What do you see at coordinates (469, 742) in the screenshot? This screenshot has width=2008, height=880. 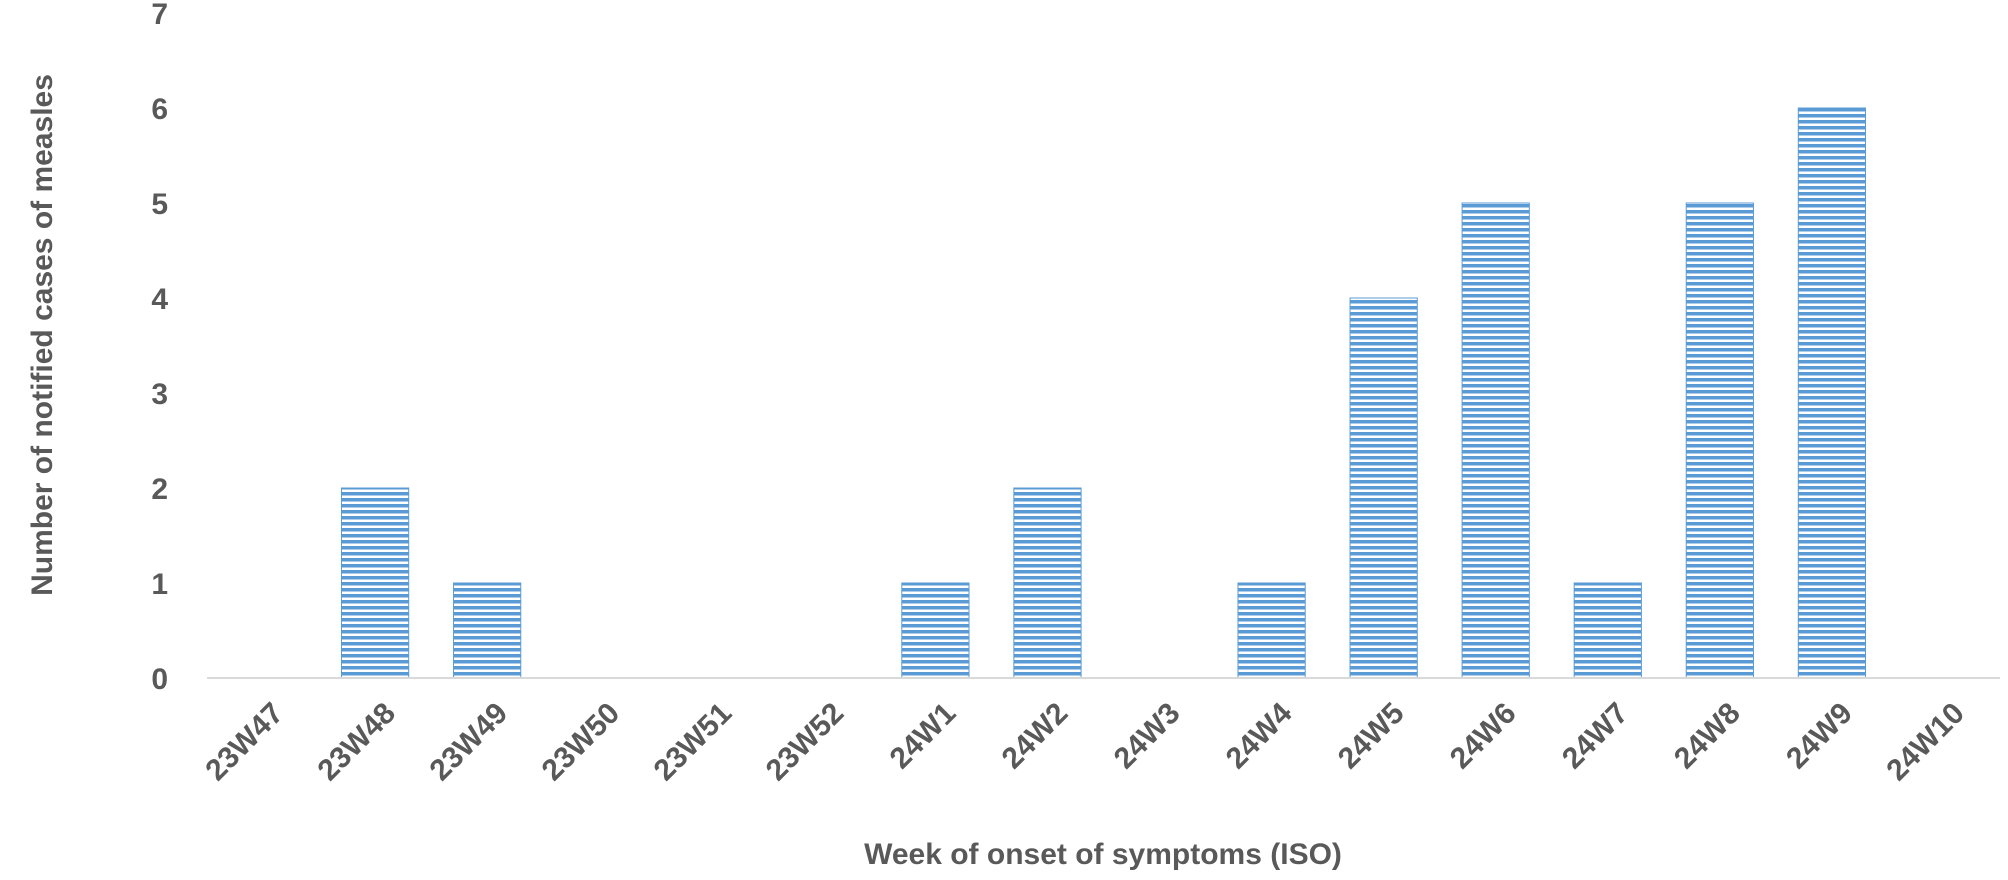 I see `x-tick-label: 23W49` at bounding box center [469, 742].